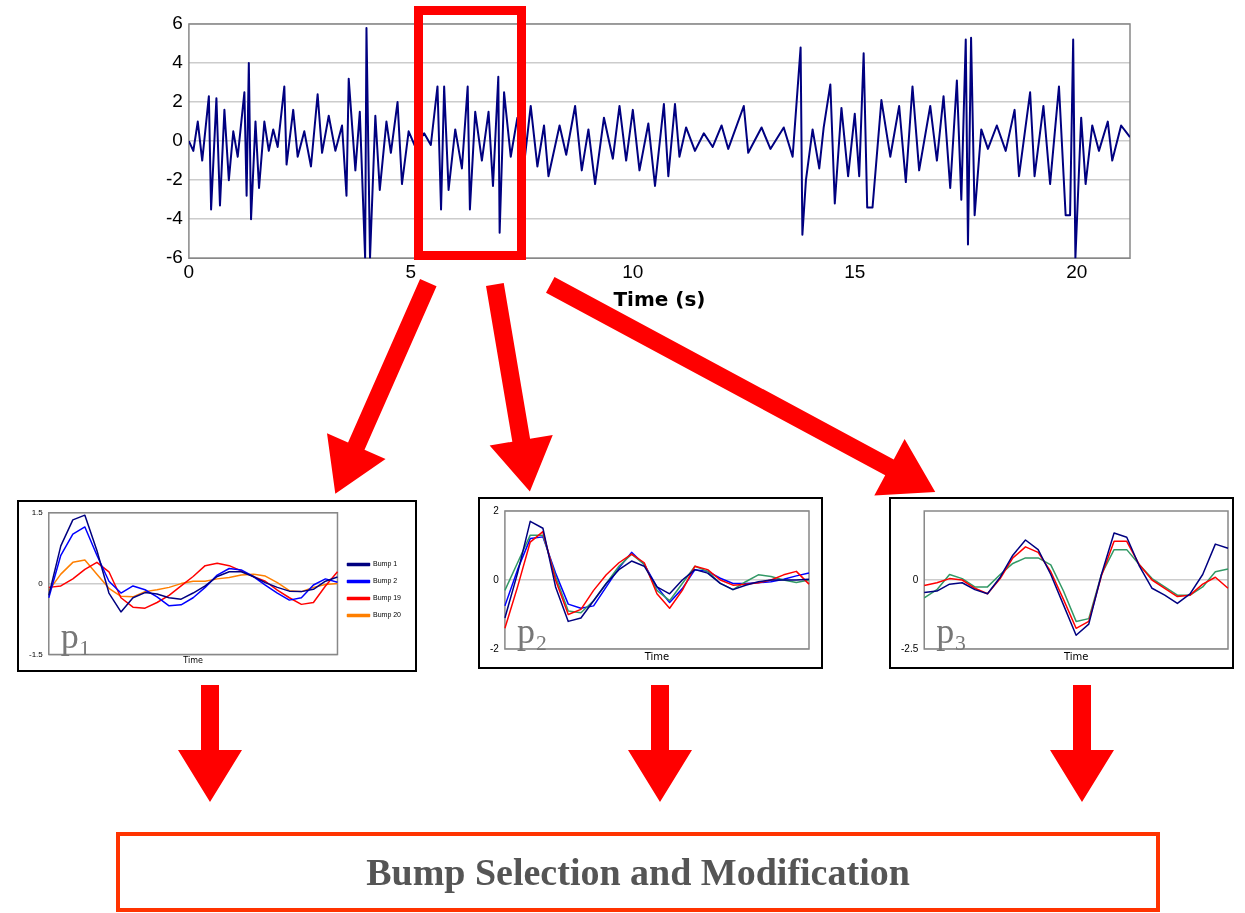 The image size is (1245, 913). What do you see at coordinates (659, 299) in the screenshot?
I see `x-axis-title: Time (s)` at bounding box center [659, 299].